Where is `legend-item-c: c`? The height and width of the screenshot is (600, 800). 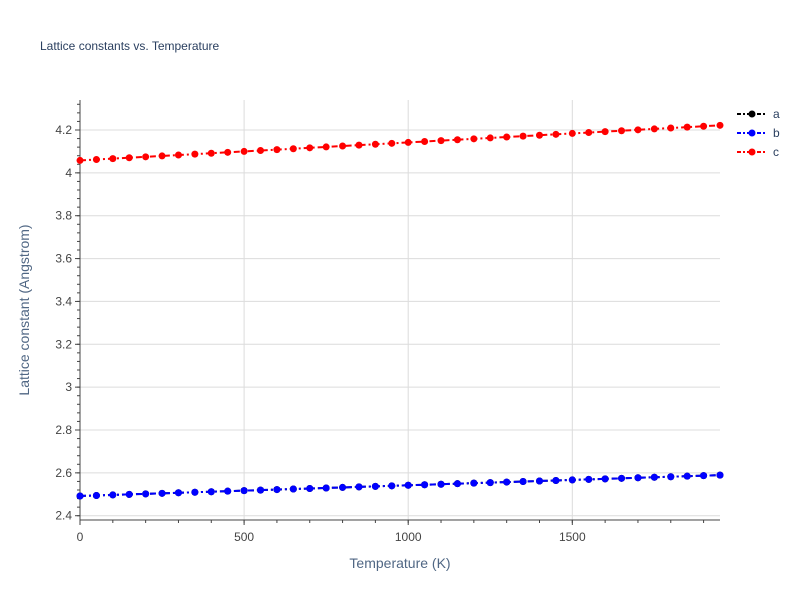 legend-item-c: c is located at coordinates (758, 152).